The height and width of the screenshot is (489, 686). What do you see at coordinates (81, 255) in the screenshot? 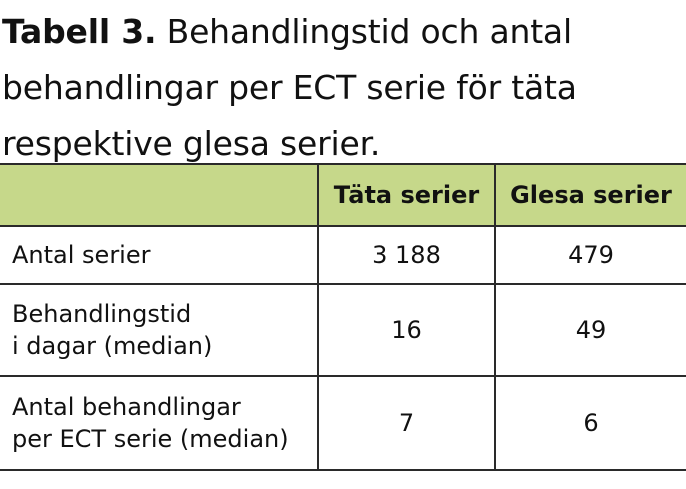
I see `row-label-line: Antal serier` at bounding box center [81, 255].